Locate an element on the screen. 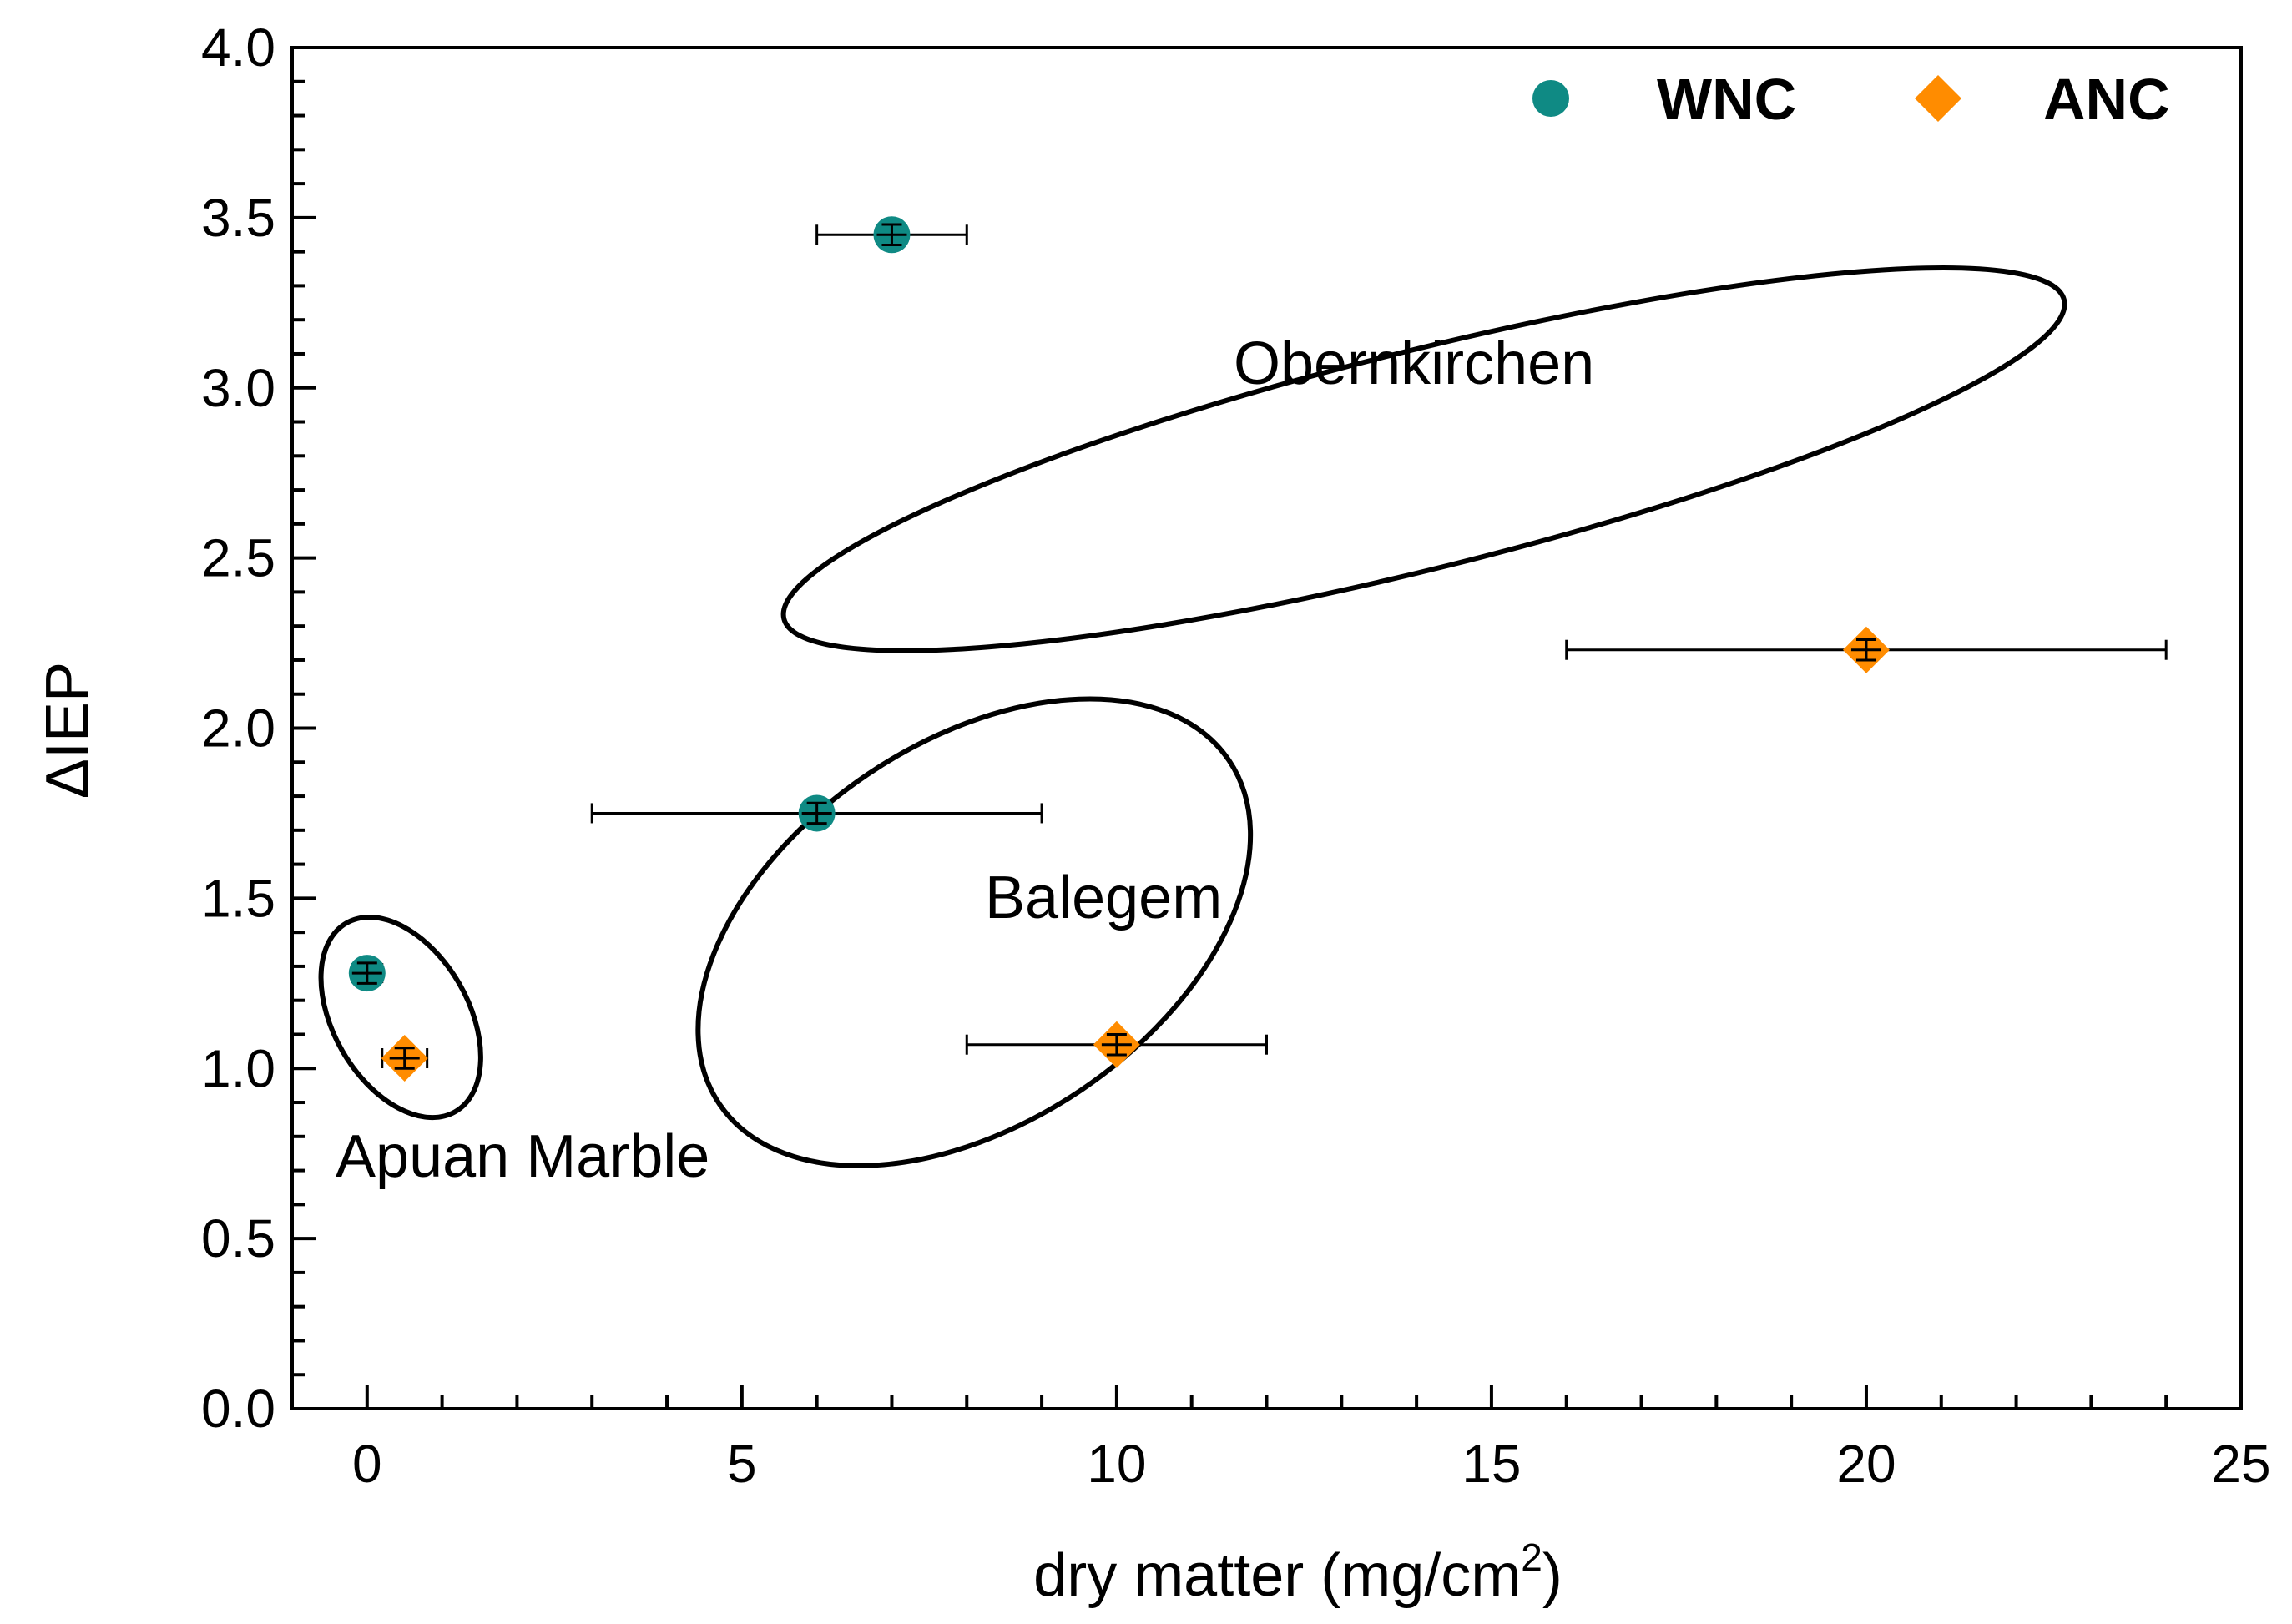 The image size is (2292, 1624). y-tick-label: 3.0 is located at coordinates (238, 388).